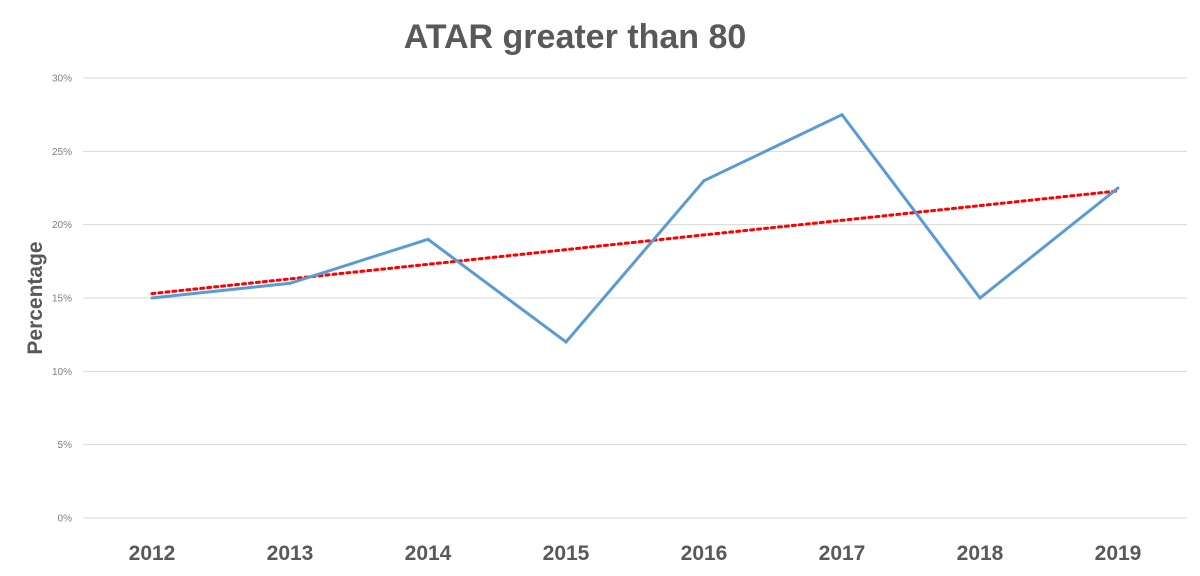 The image size is (1200, 576). I want to click on y-tick-label-4: 20%, so click(62, 225).